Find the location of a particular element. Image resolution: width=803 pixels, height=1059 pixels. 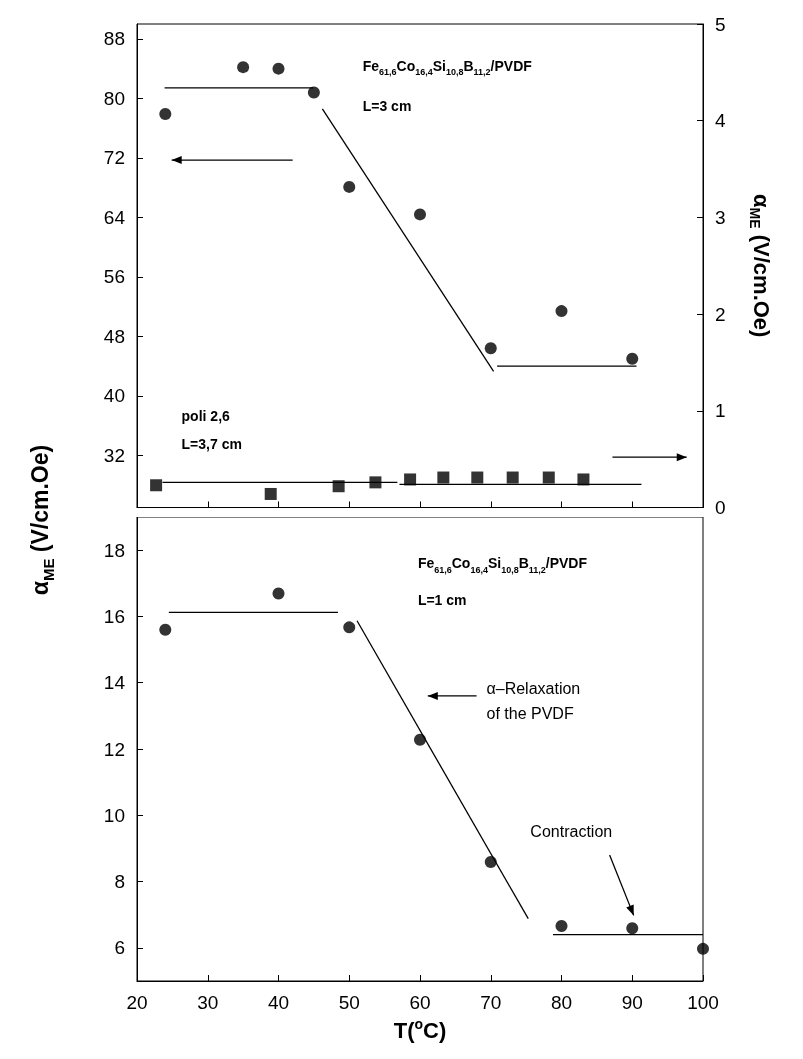

y-tick-label: 8 is located at coordinates (119, 882).